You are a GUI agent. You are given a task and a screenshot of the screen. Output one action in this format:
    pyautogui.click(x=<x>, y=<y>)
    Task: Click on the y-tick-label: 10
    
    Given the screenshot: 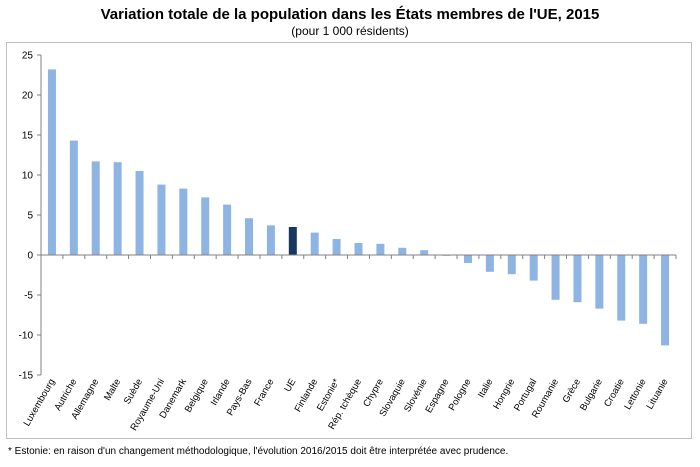 What is the action you would take?
    pyautogui.click(x=28, y=176)
    